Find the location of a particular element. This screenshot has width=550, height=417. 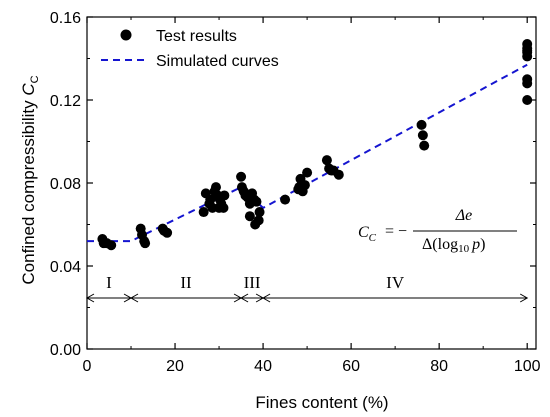

x-tick-label: 60 is located at coordinates (351, 366).